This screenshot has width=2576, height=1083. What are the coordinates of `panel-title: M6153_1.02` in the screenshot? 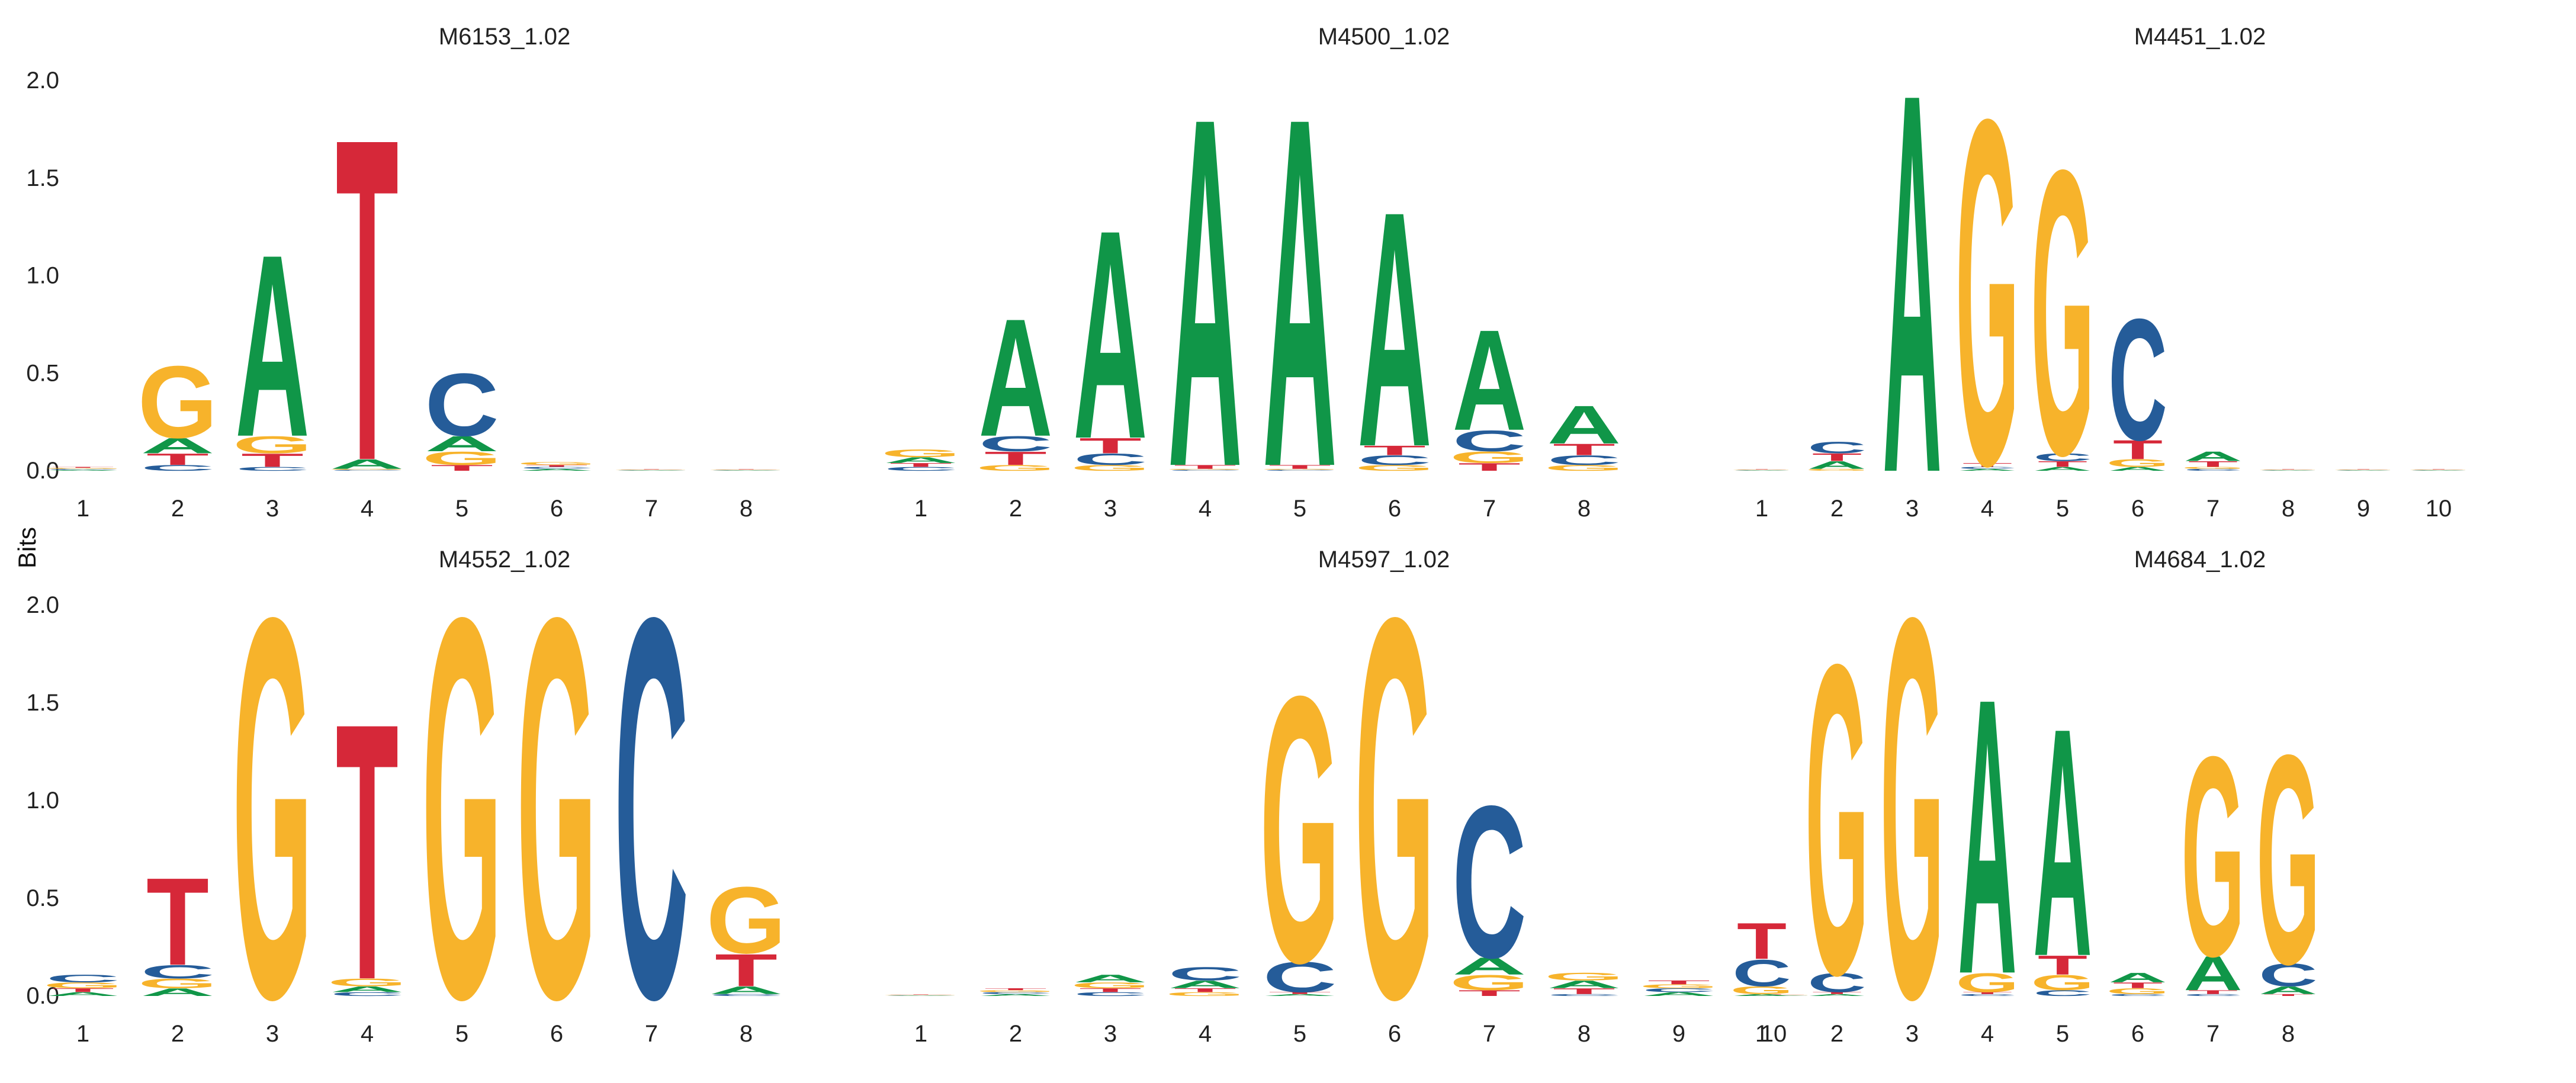 It's located at (504, 37).